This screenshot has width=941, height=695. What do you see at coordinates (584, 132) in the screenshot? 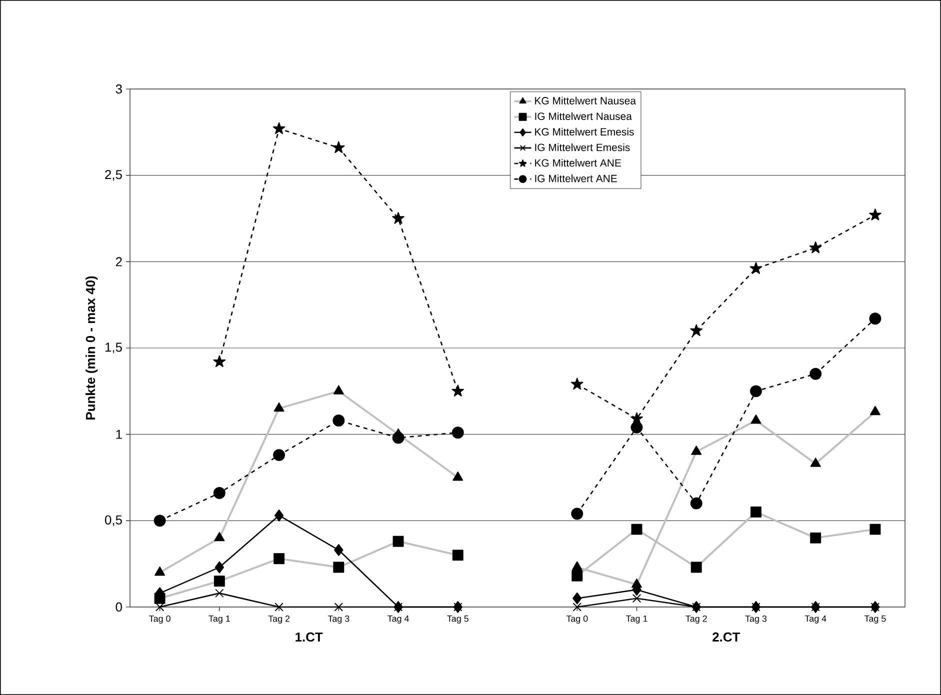
I see `legend-label: KG Mittelwert Emesis` at bounding box center [584, 132].